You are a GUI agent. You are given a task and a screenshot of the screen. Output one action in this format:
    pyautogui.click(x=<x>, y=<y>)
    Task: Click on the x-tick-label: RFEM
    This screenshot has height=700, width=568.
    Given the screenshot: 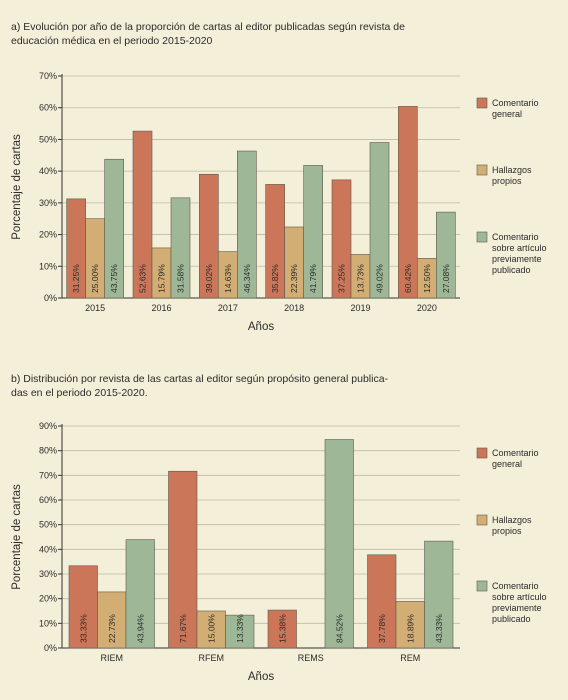 What is the action you would take?
    pyautogui.click(x=212, y=658)
    